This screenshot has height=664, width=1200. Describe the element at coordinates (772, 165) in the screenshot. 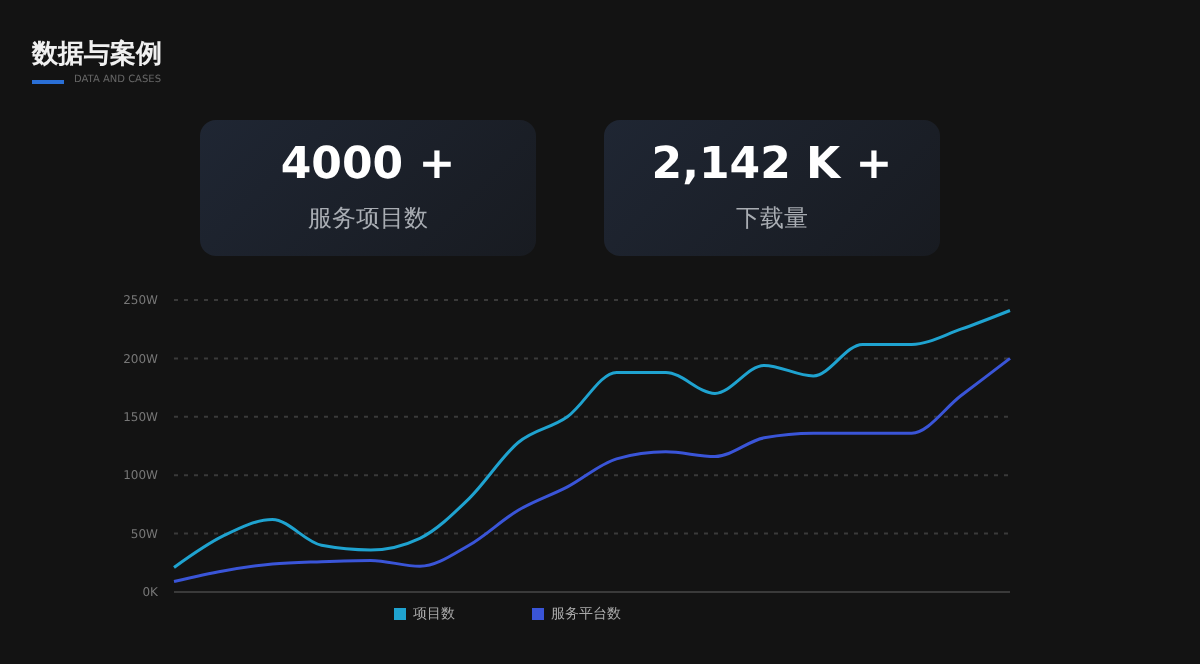

I see `text: 2,142 K +` at that location.